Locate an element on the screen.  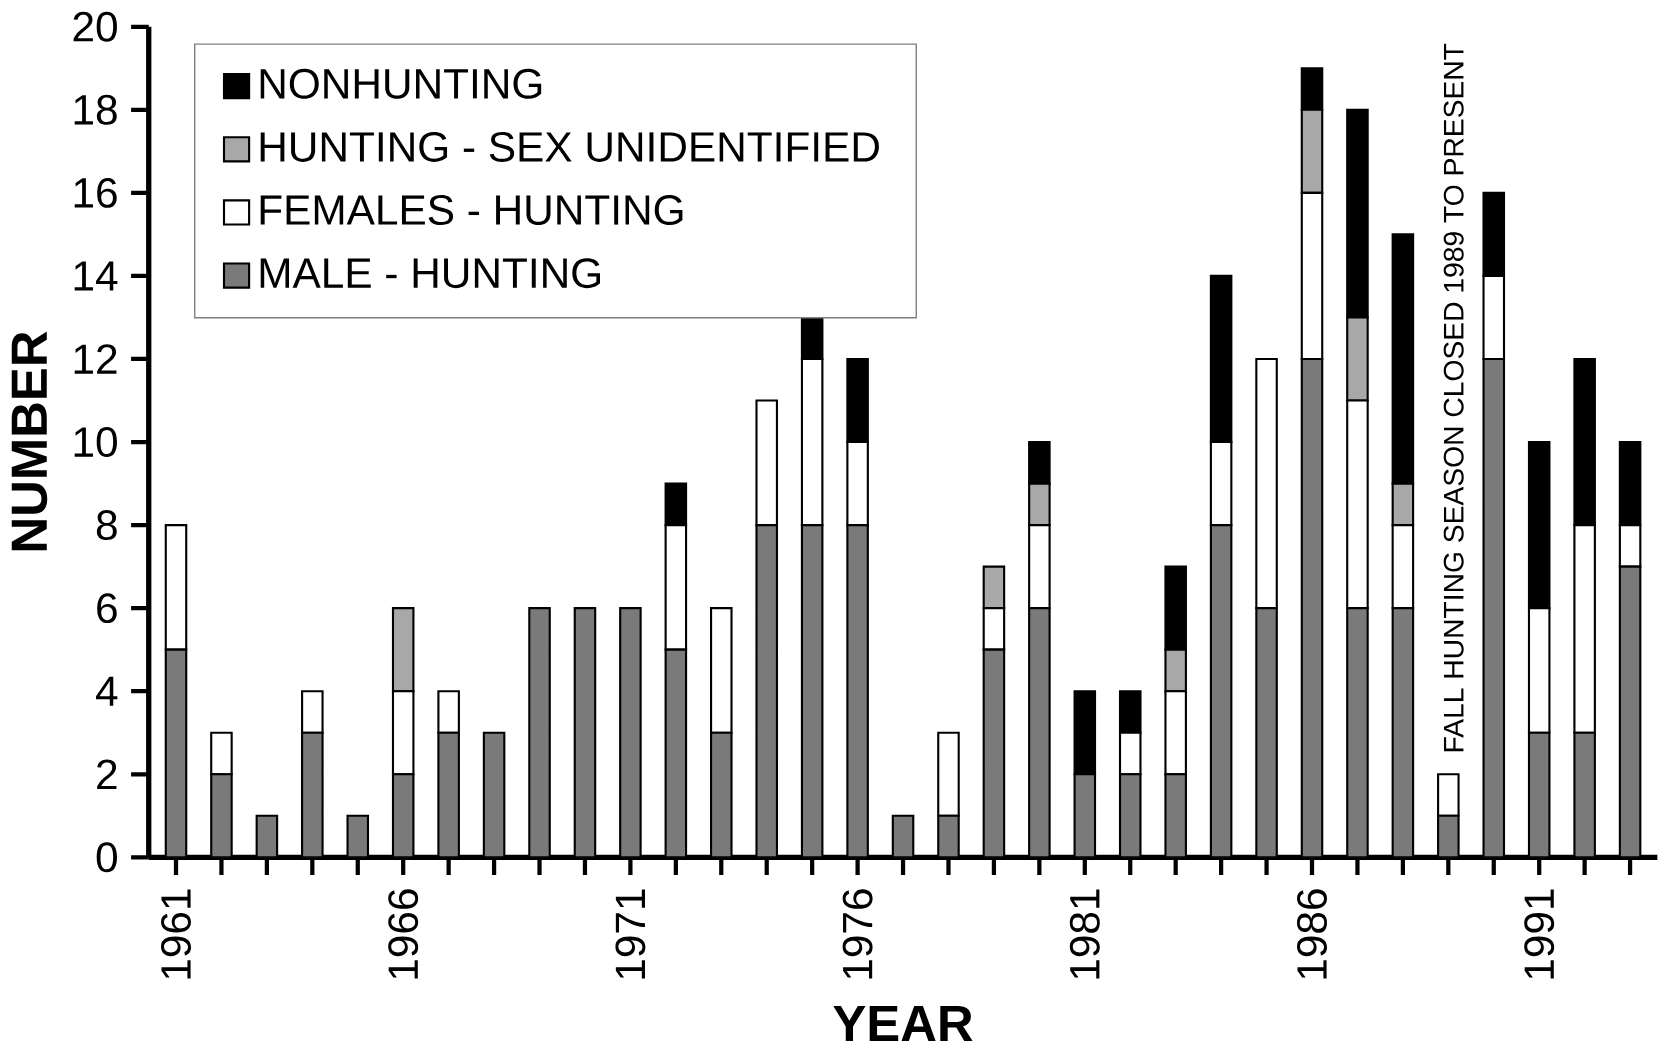
y-tick-label: 18 is located at coordinates (95, 109).